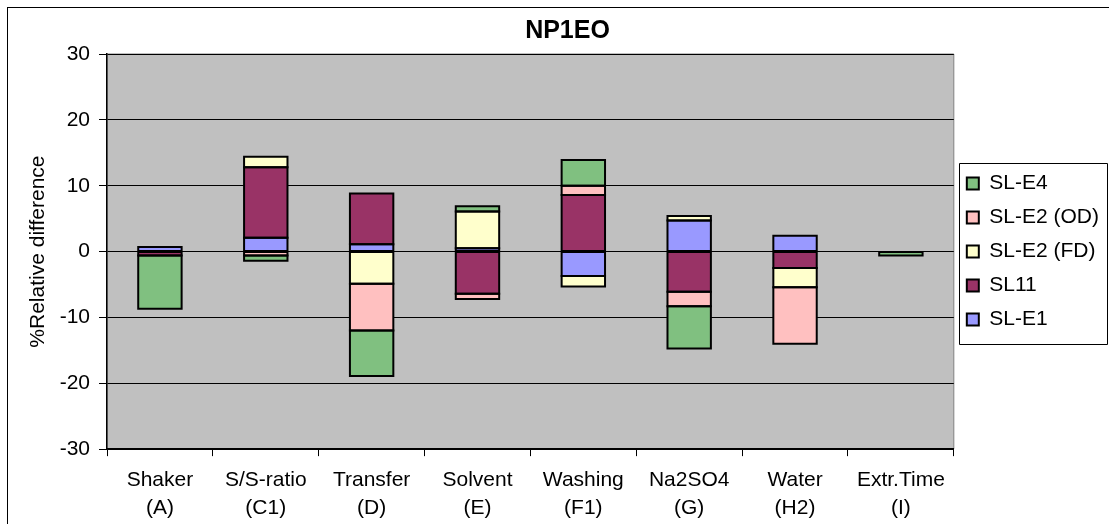 This screenshot has height=524, width=1109. What do you see at coordinates (1013, 284) in the screenshot?
I see `legend-label: SL11` at bounding box center [1013, 284].